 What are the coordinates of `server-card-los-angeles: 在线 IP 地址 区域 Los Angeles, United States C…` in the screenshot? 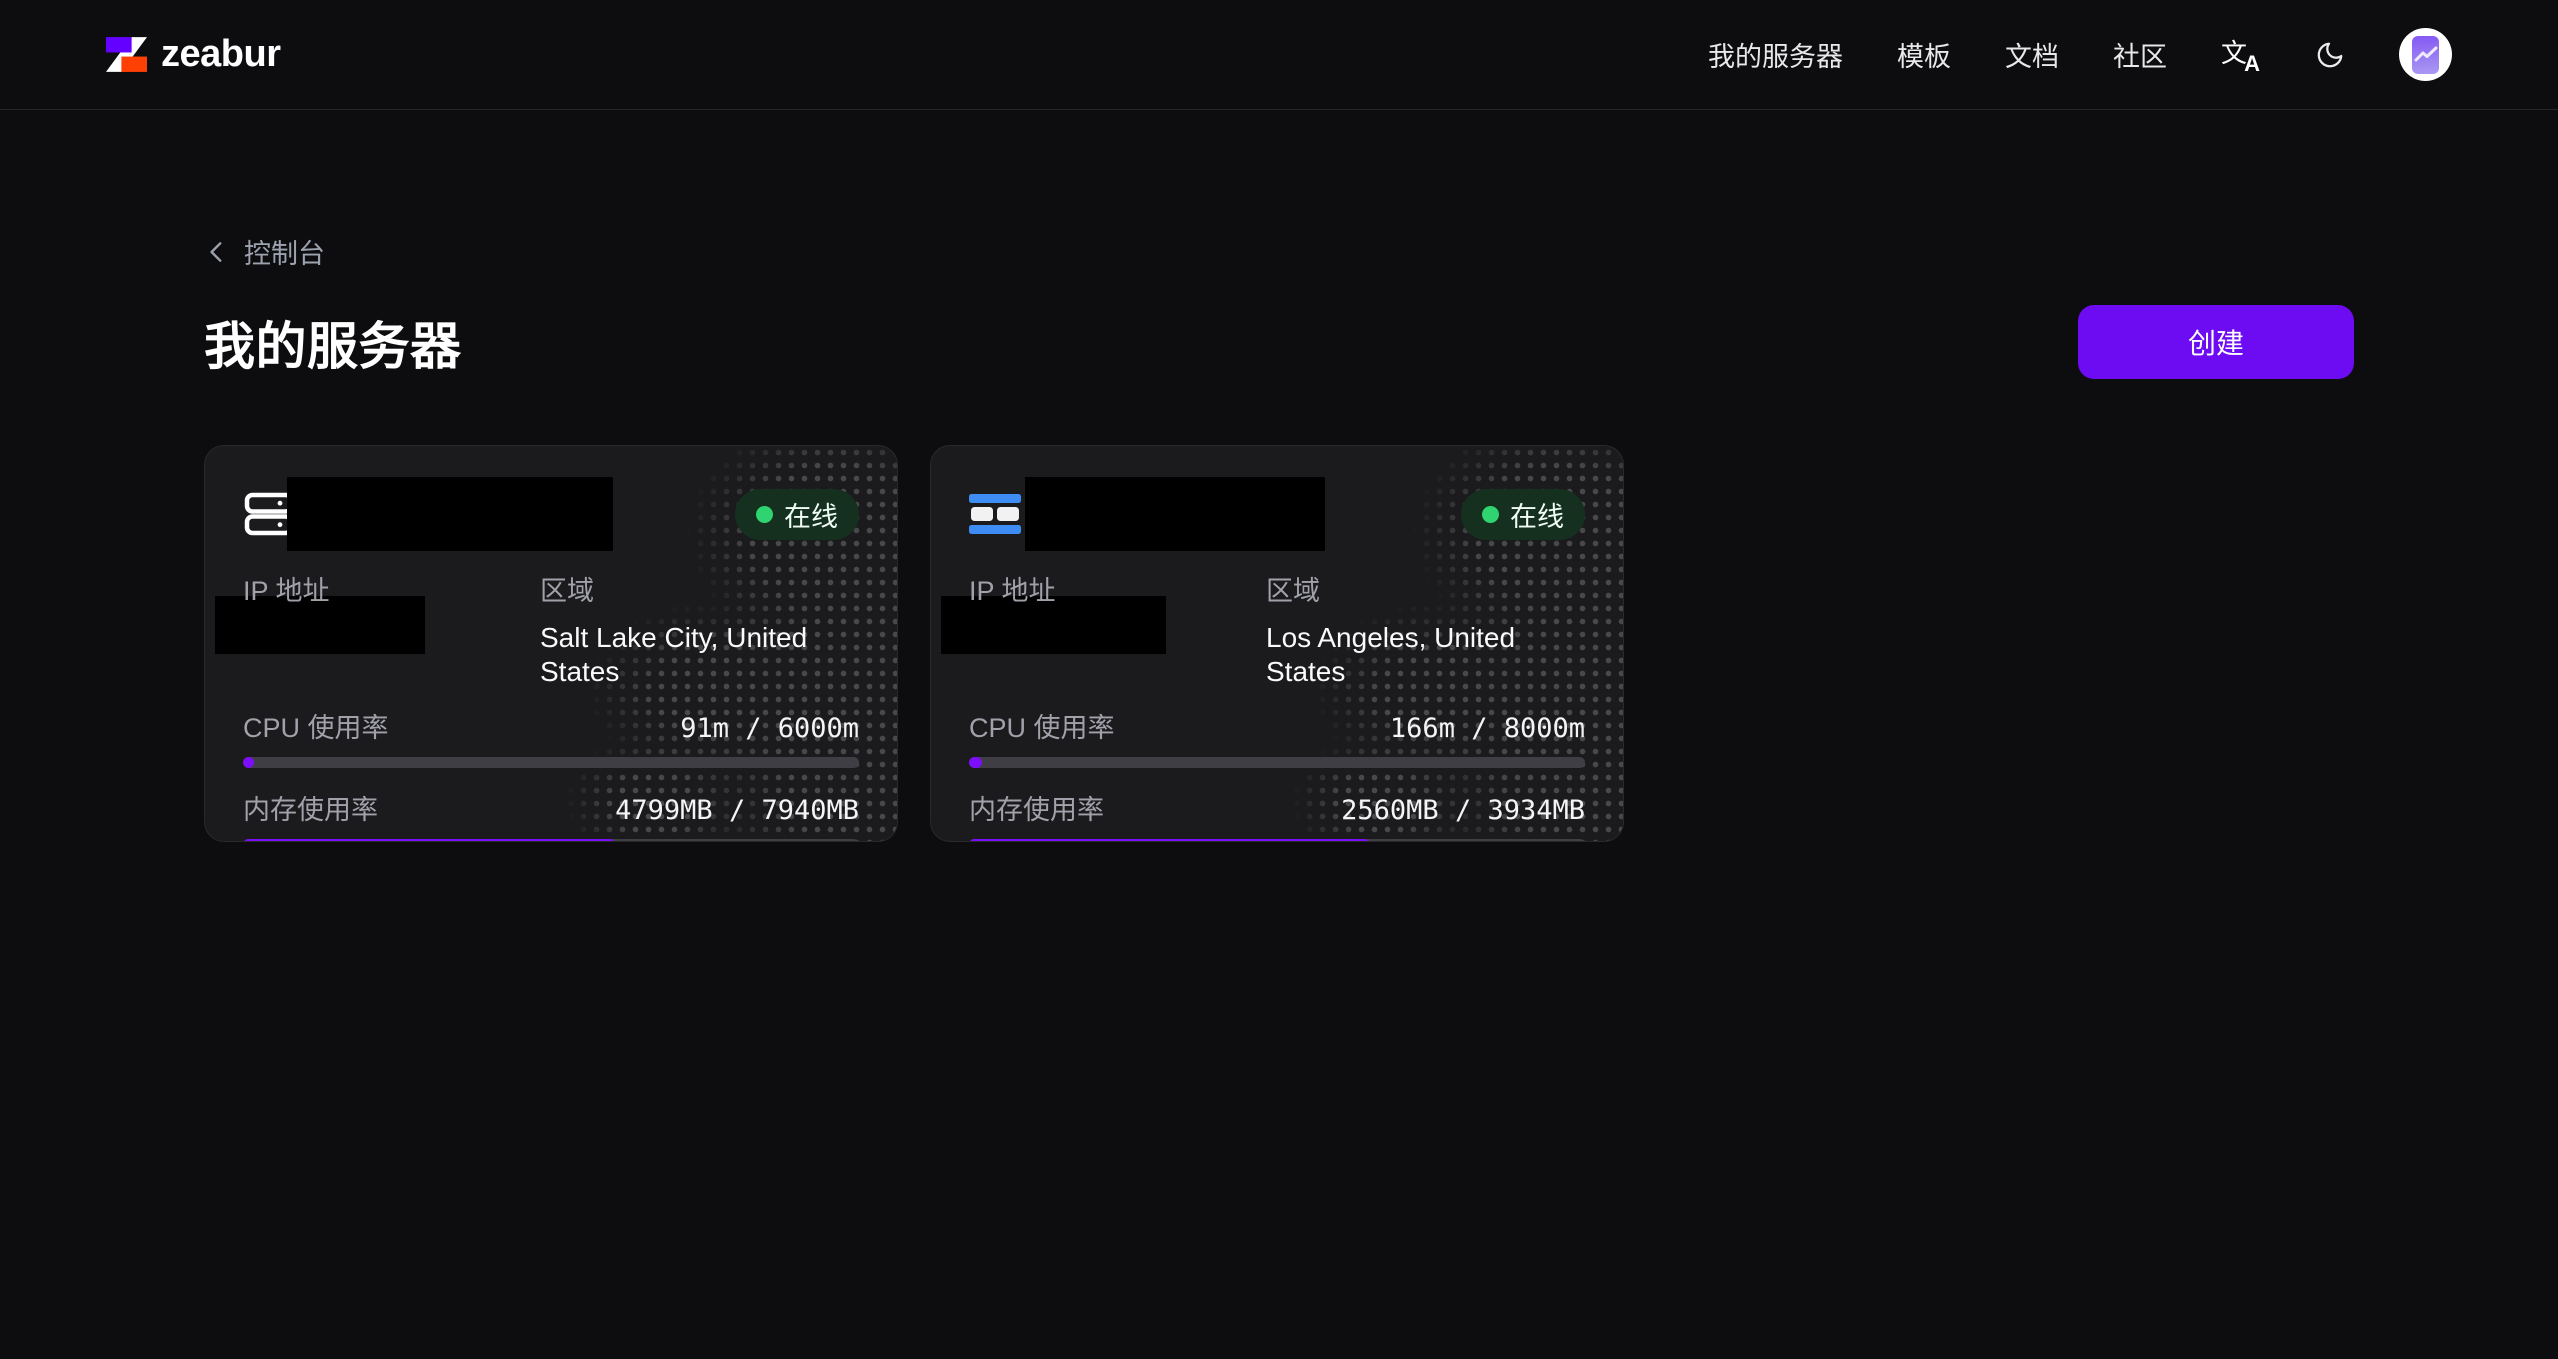 It's located at (1277, 643).